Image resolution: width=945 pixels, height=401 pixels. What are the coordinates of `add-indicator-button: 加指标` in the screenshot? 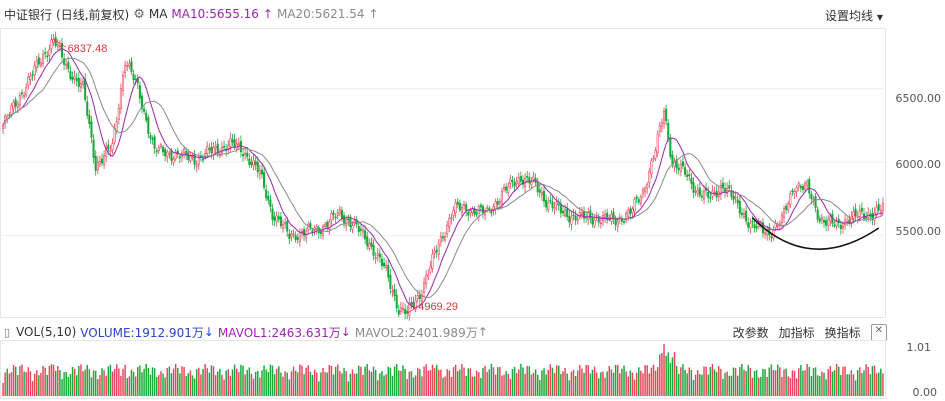 It's located at (796, 333).